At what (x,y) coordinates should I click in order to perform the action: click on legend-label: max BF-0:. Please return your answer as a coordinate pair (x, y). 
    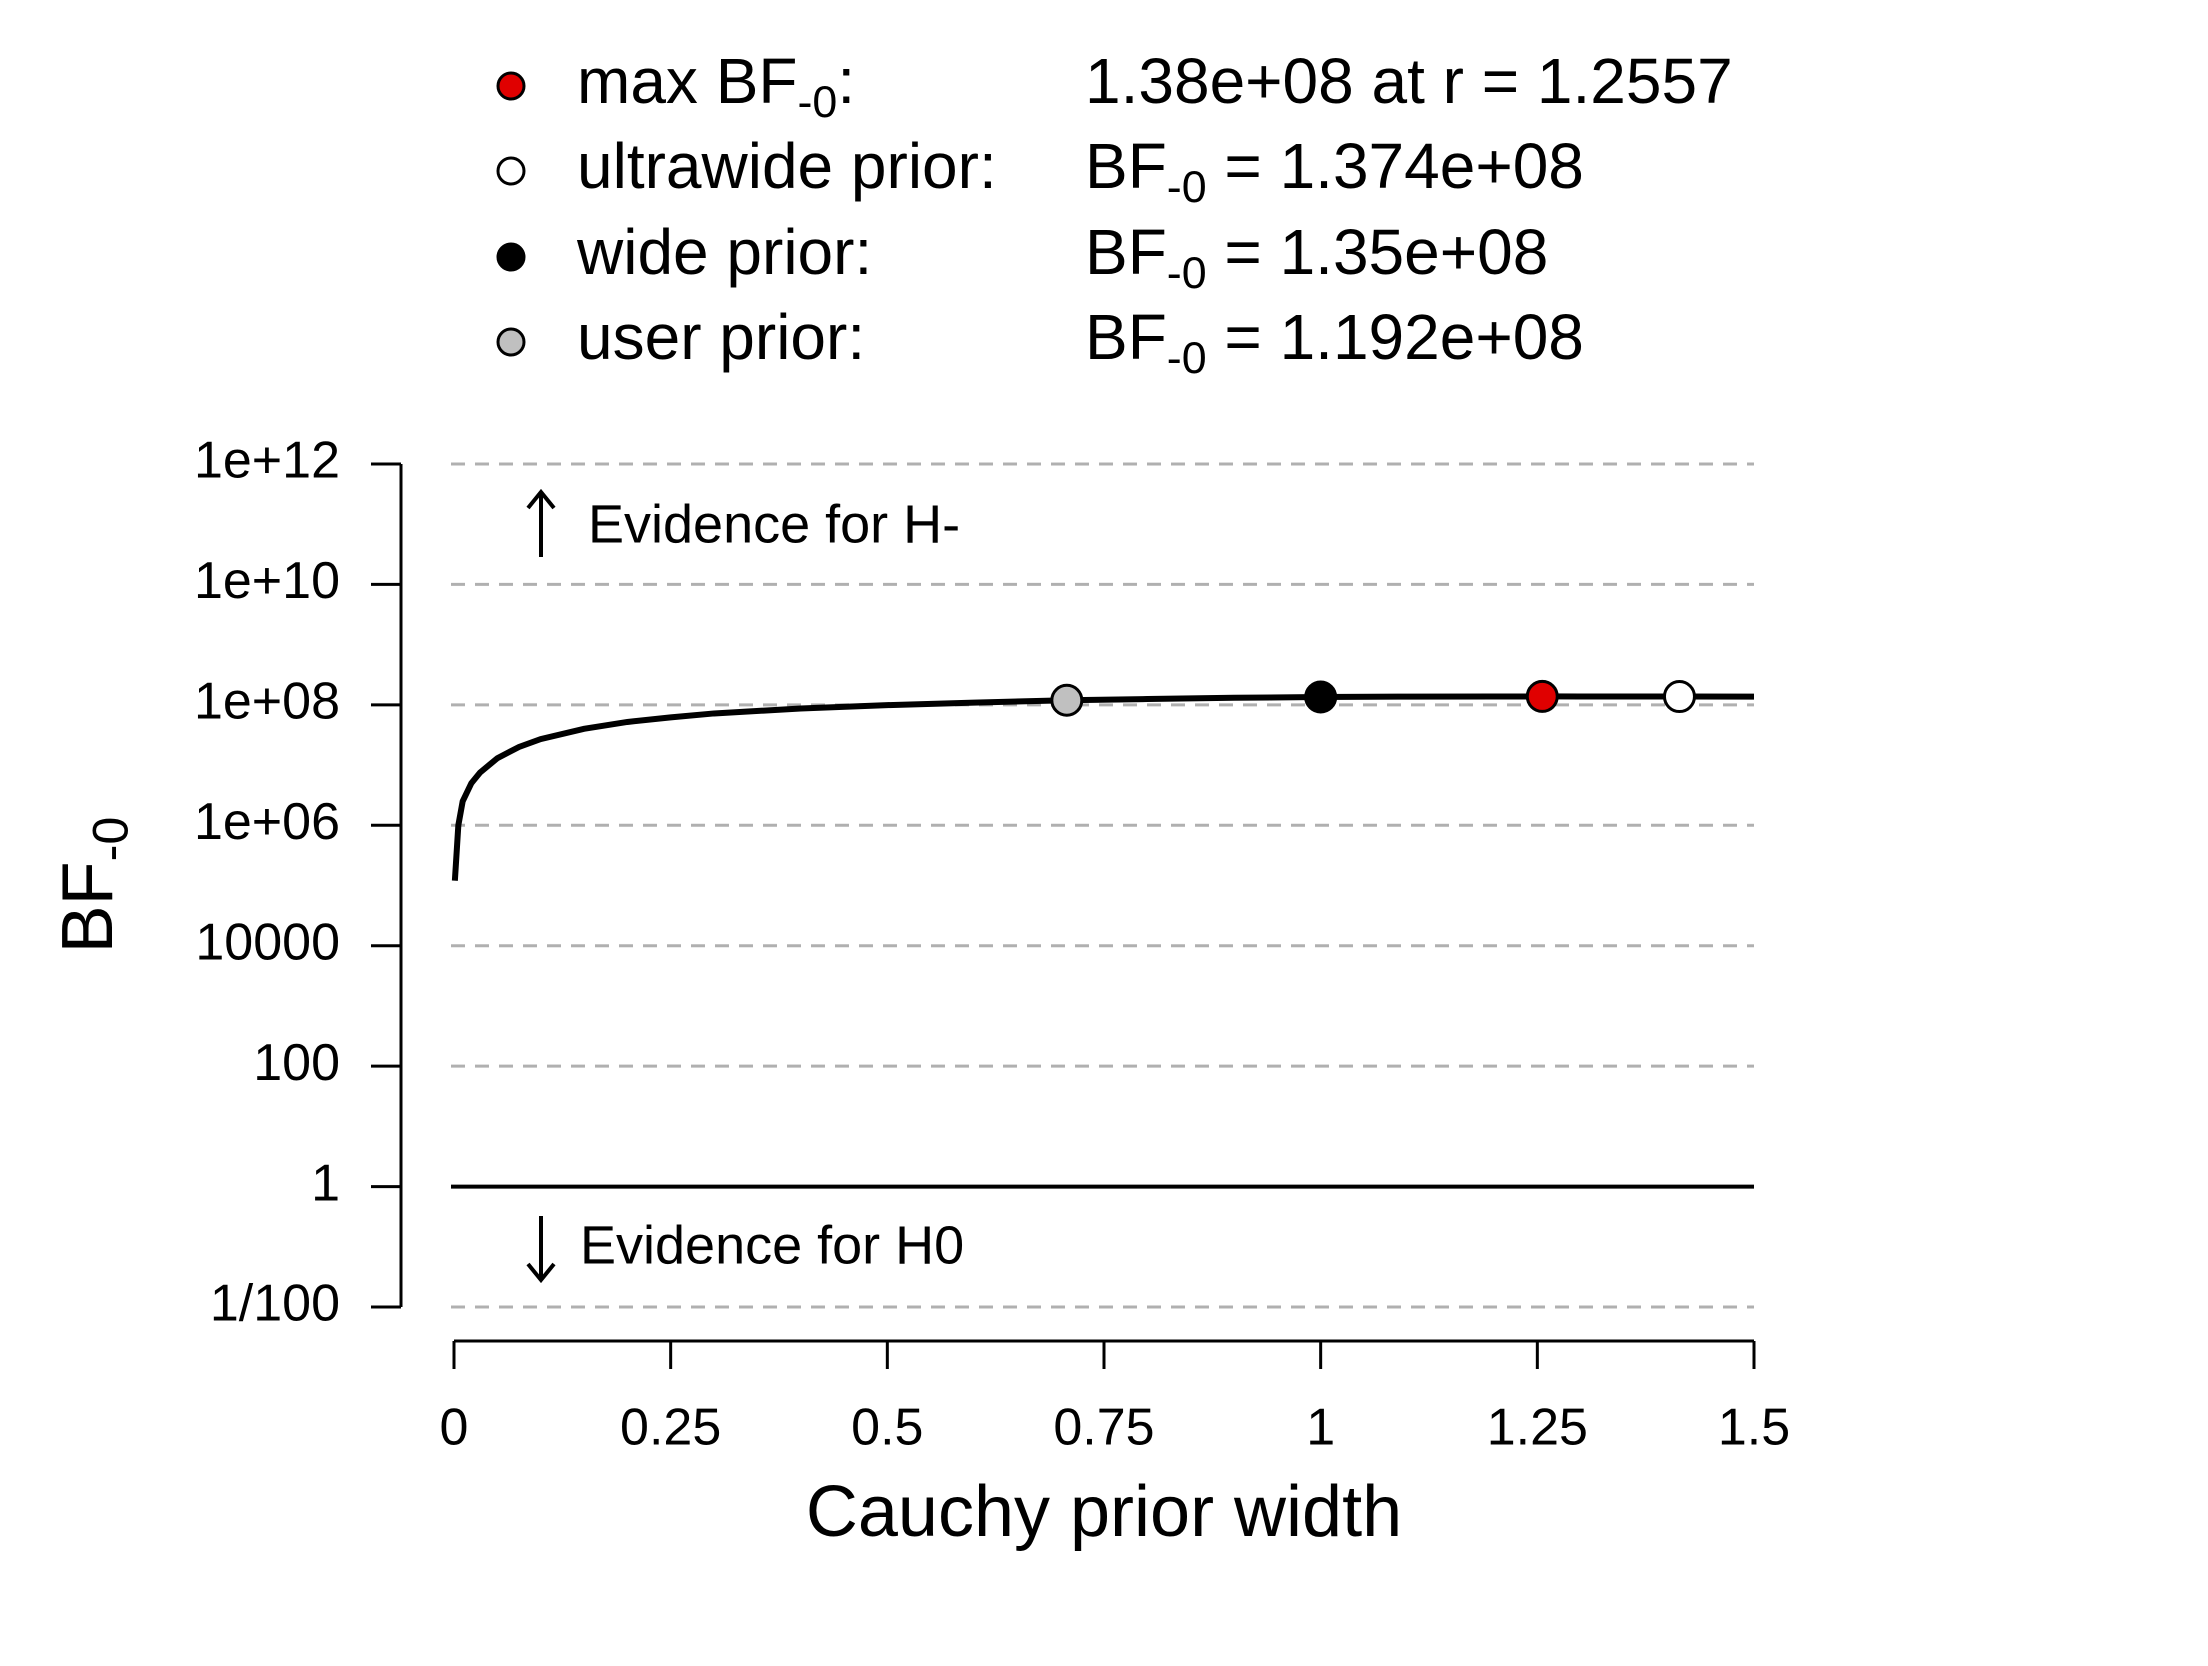
    Looking at the image, I should click on (716, 86).